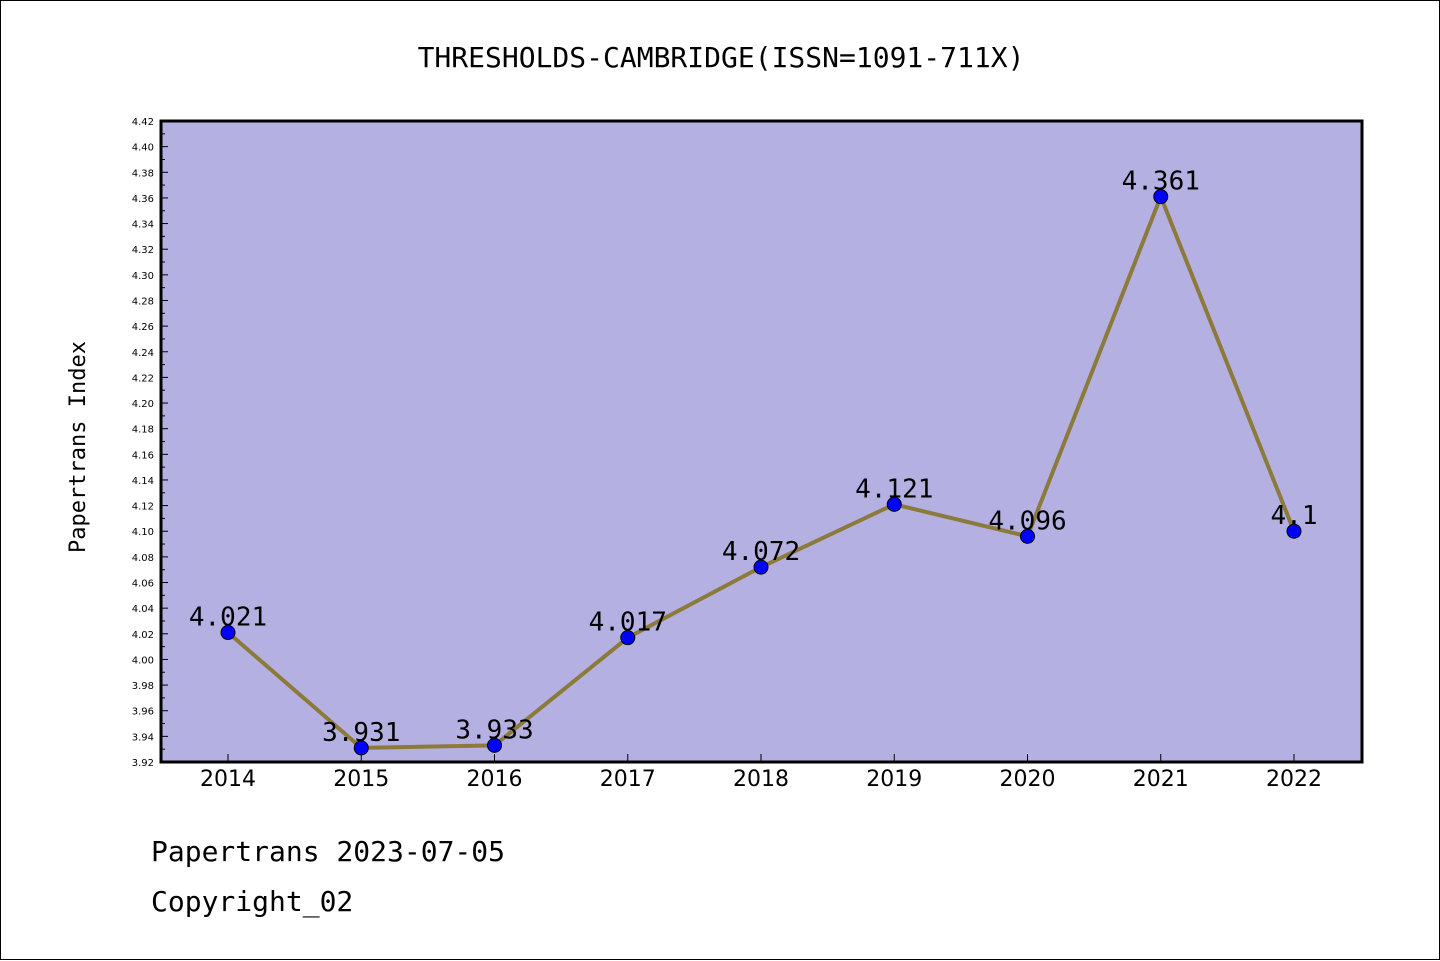  I want to click on x-tick-label: 2020, so click(1028, 779).